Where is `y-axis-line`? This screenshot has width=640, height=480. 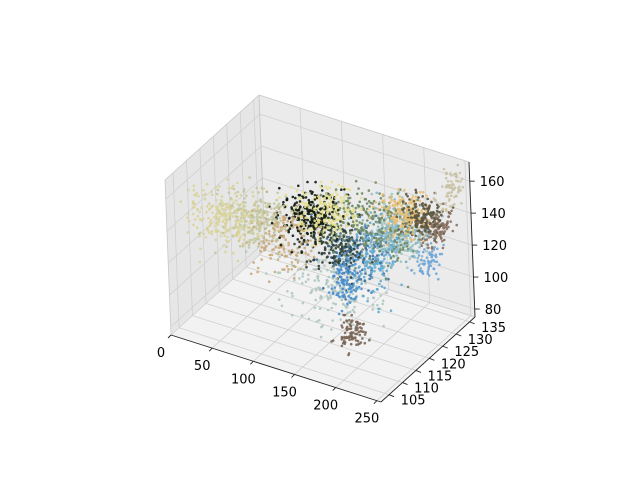
y-axis-line is located at coordinates (428, 359).